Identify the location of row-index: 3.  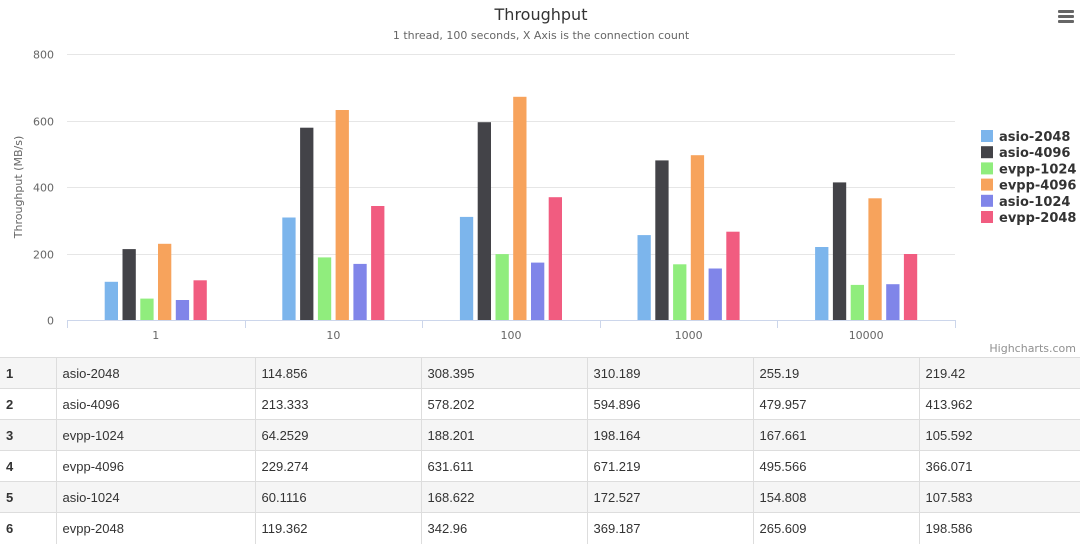
(28, 435).